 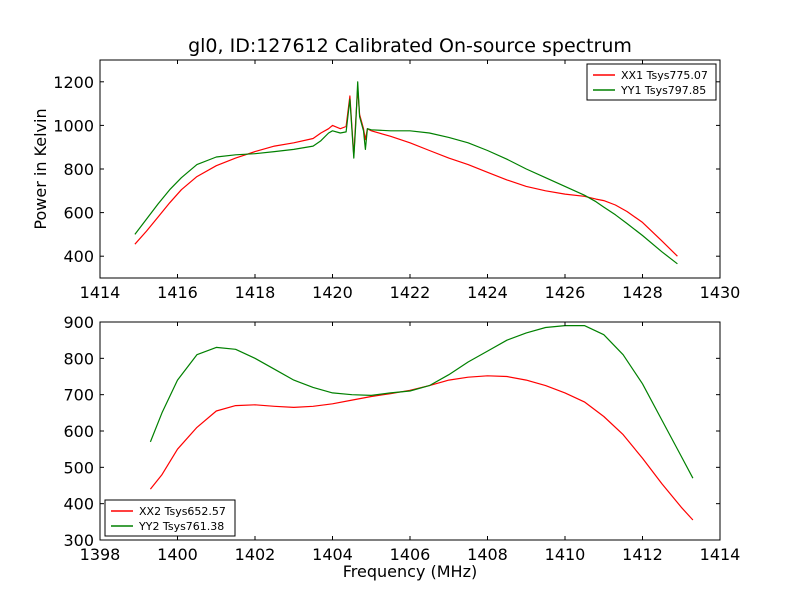 What do you see at coordinates (73, 125) in the screenshot?
I see `y-tick-label: 1000` at bounding box center [73, 125].